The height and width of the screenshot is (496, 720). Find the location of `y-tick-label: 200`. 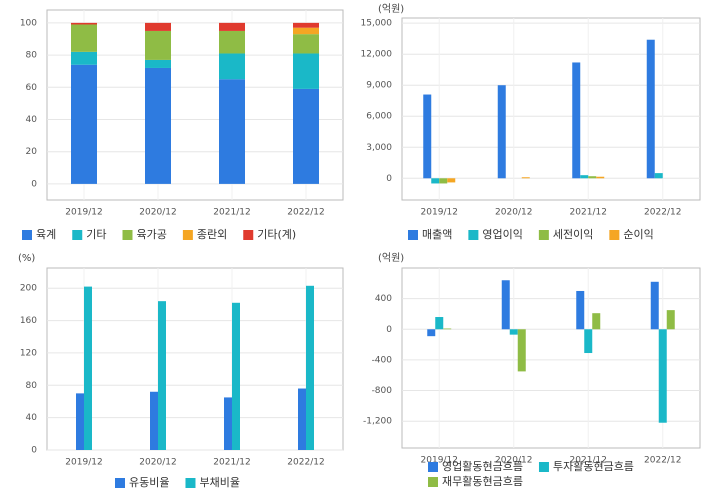

y-tick-label: 200 is located at coordinates (28, 289).